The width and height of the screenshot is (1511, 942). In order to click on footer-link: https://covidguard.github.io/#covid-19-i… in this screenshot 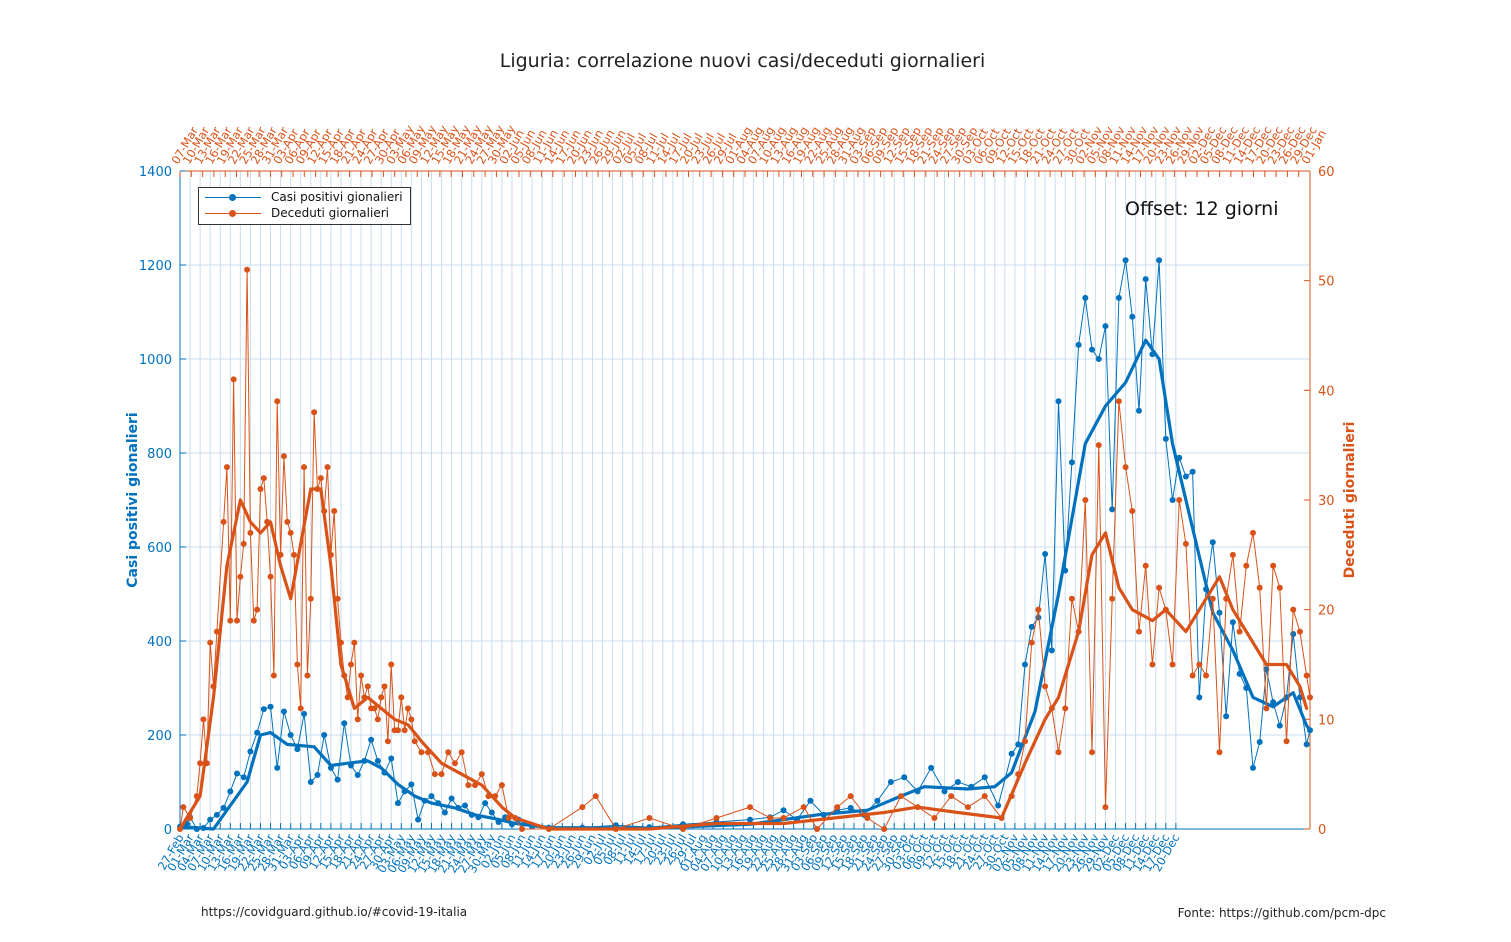, I will do `click(334, 912)`.